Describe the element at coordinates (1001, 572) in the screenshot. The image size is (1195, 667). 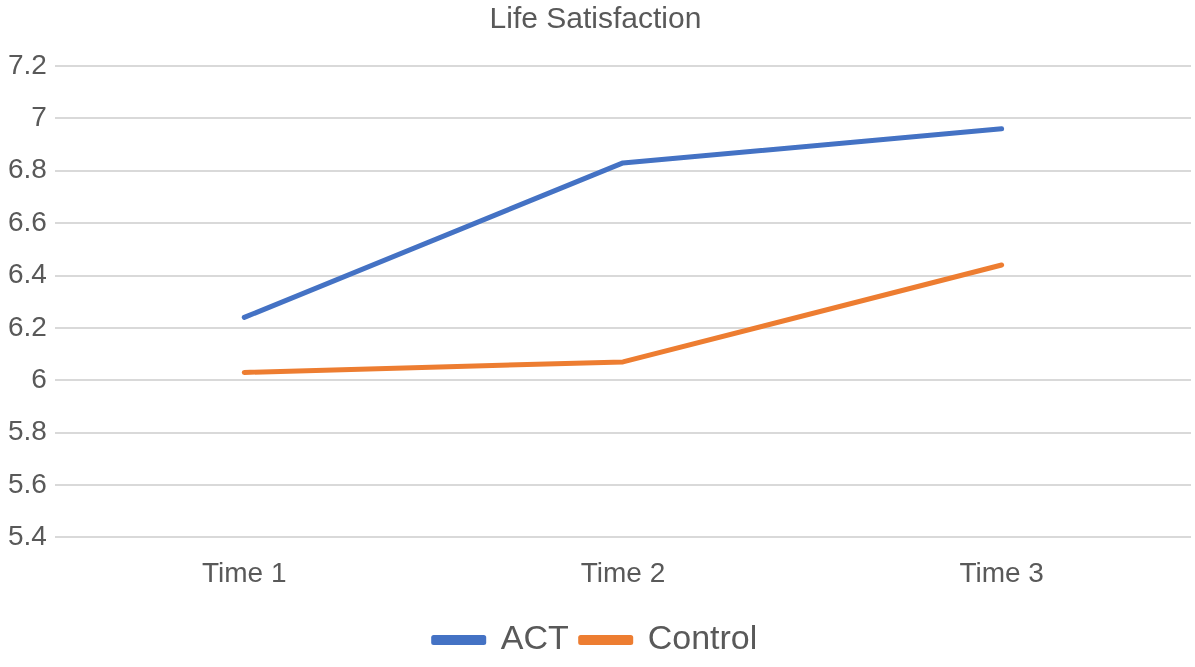
I see `x-tick-label: Time 3` at that location.